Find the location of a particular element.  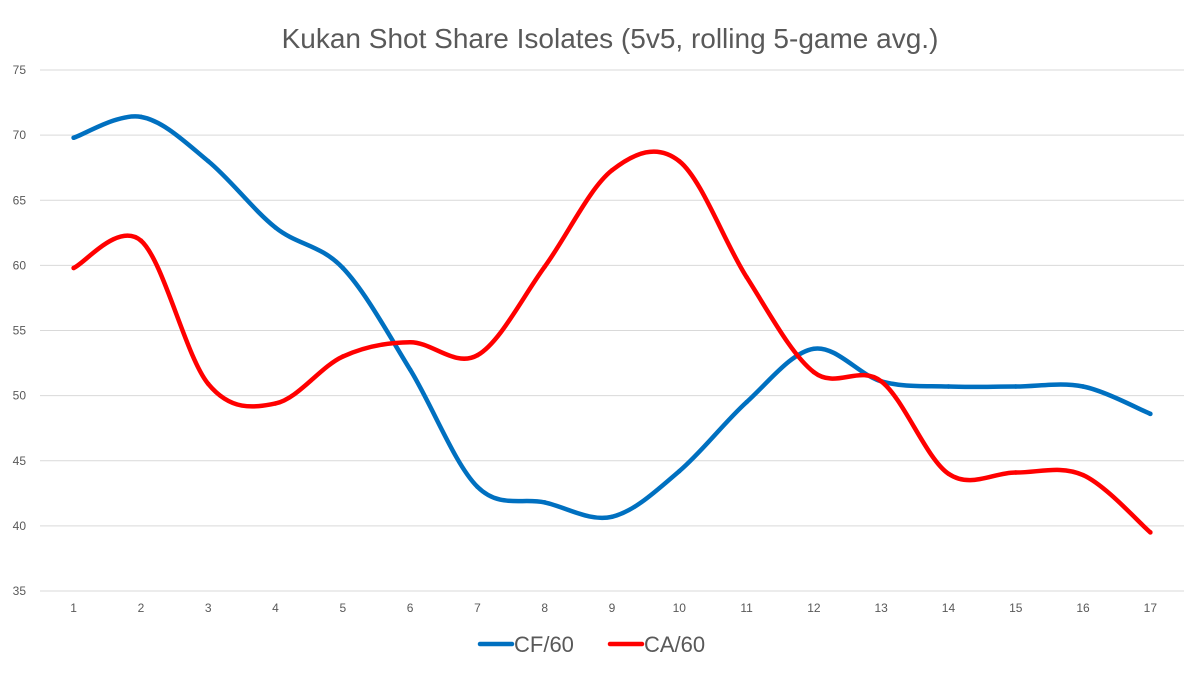

legend-label: CA/60 is located at coordinates (674, 644).